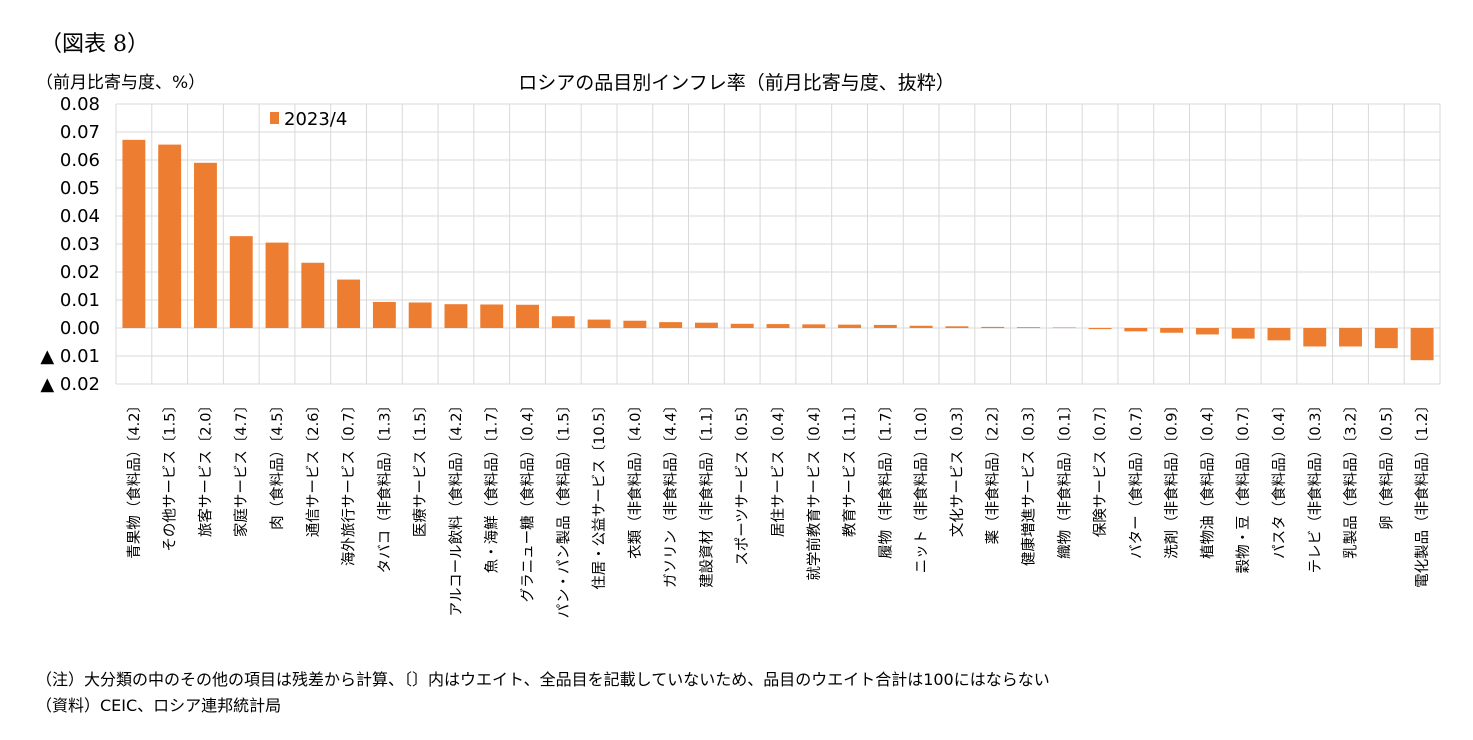 Image resolution: width=1473 pixels, height=740 pixels. Describe the element at coordinates (94, 44) in the screenshot. I see `figure-label: （図表 8）` at that location.